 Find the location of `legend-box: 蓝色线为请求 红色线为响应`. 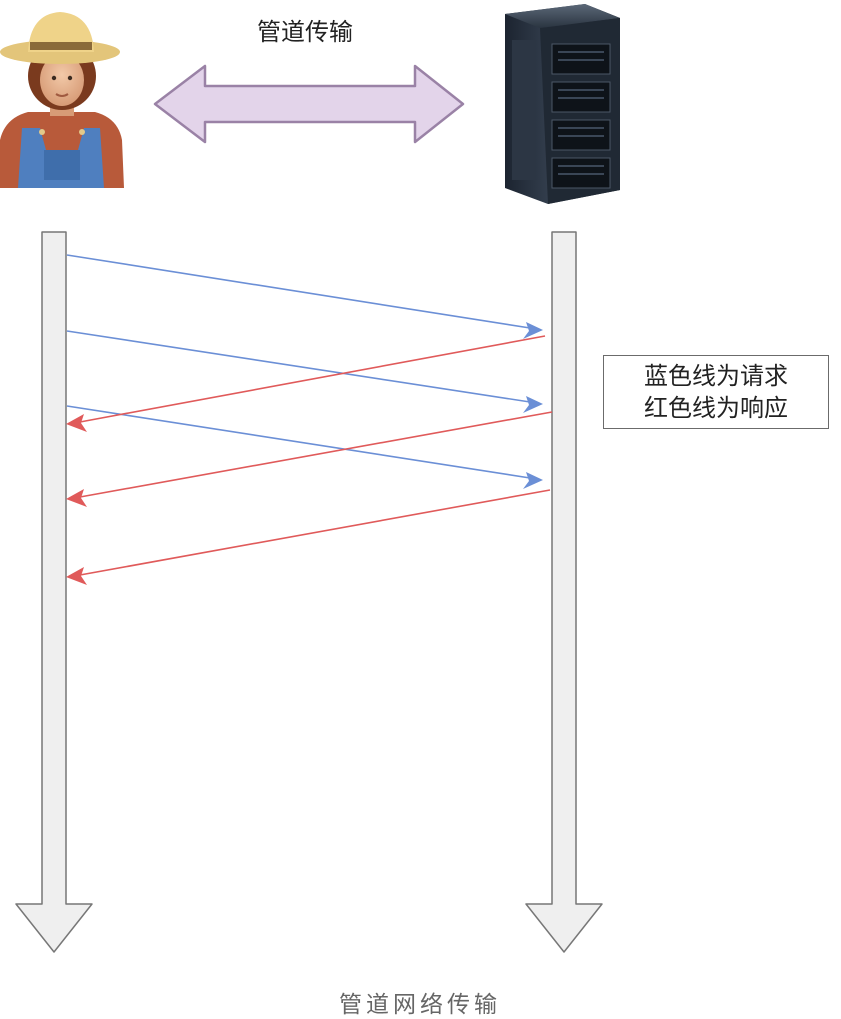

legend-box: 蓝色线为请求 红色线为响应 is located at coordinates (716, 392).